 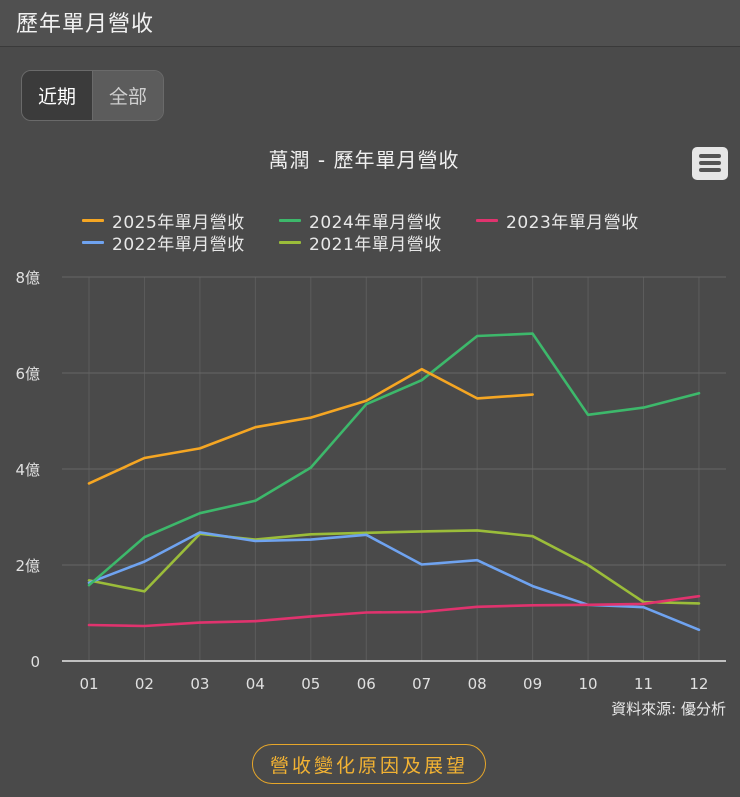 What do you see at coordinates (93, 242) in the screenshot?
I see `legend-swatch-2022` at bounding box center [93, 242].